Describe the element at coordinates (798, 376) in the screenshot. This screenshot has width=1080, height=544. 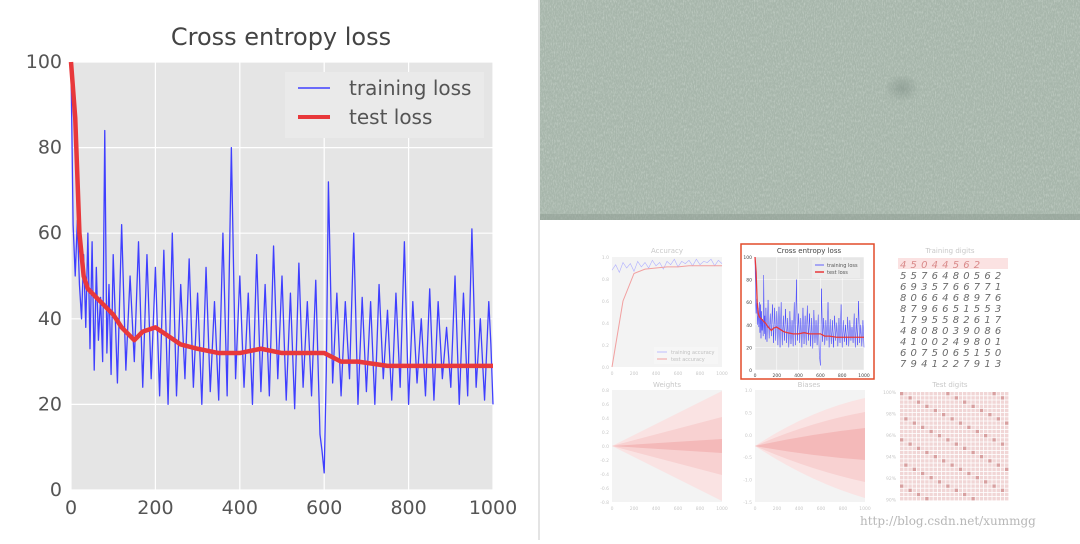
I see `thumb-x-tick-2: 400` at that location.